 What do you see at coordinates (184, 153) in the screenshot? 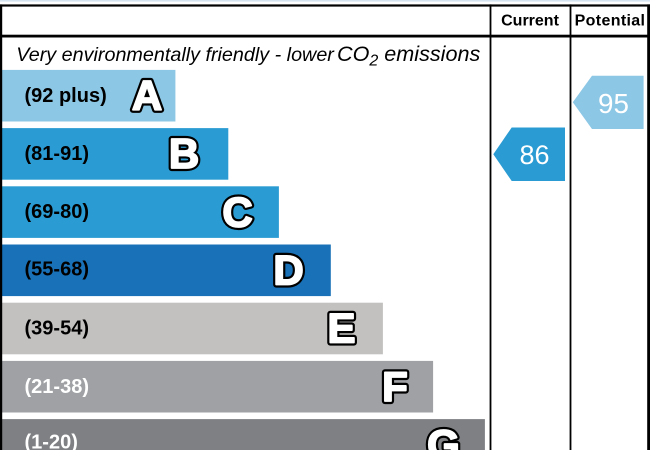
I see `svg-text: B` at bounding box center [184, 153].